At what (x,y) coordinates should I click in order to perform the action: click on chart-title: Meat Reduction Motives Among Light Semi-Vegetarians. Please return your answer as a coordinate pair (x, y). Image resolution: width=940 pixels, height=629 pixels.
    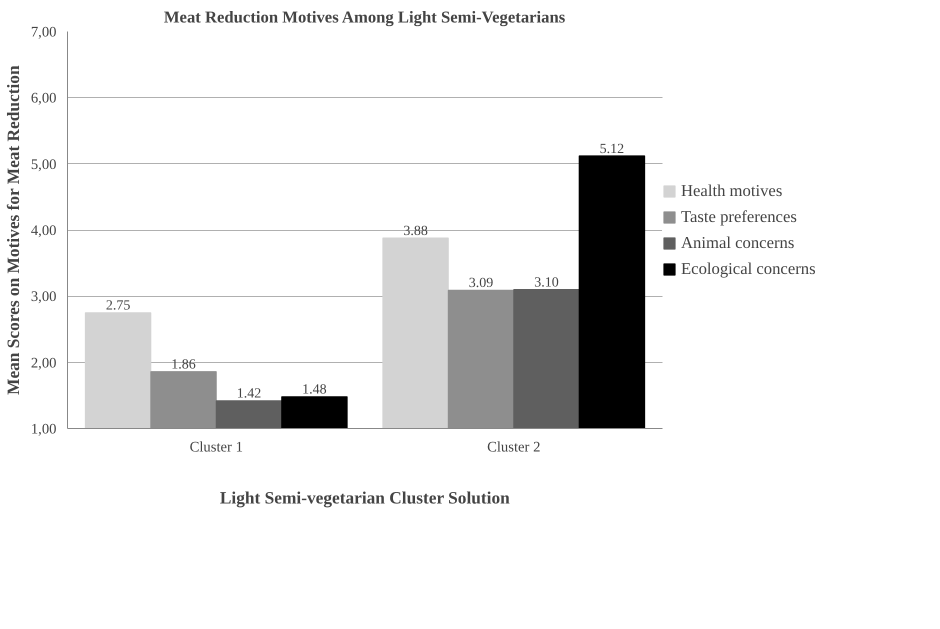
    Looking at the image, I should click on (365, 17).